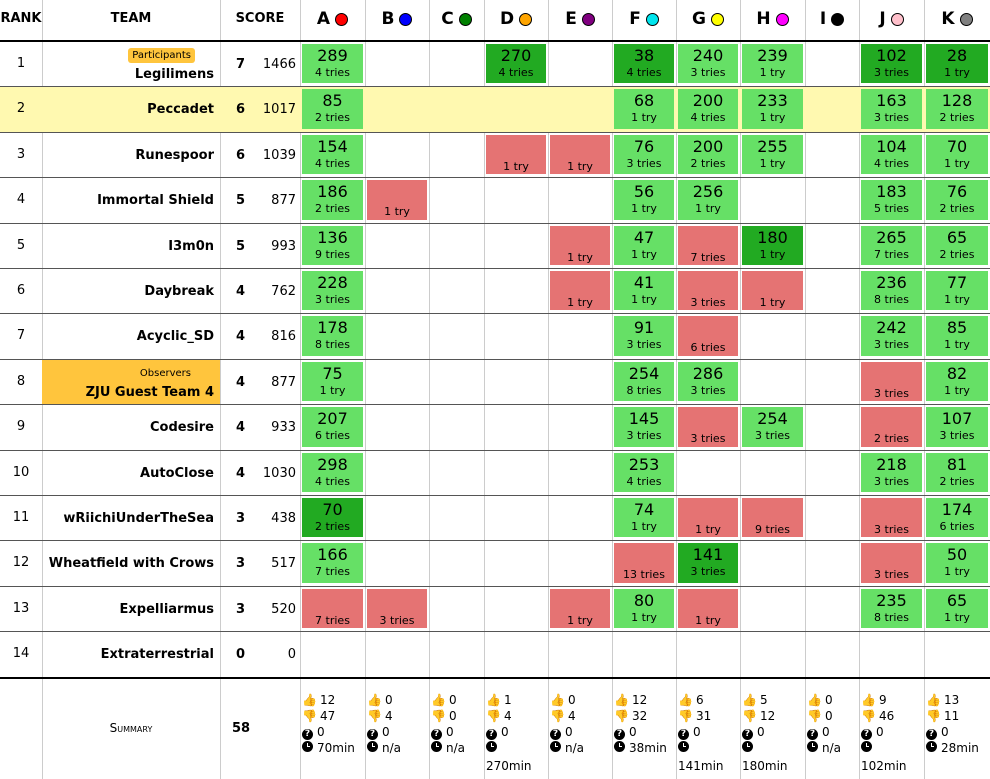 This screenshot has width=990, height=779. Describe the element at coordinates (131, 609) in the screenshot. I see `team-cell: Expelliarmus` at that location.